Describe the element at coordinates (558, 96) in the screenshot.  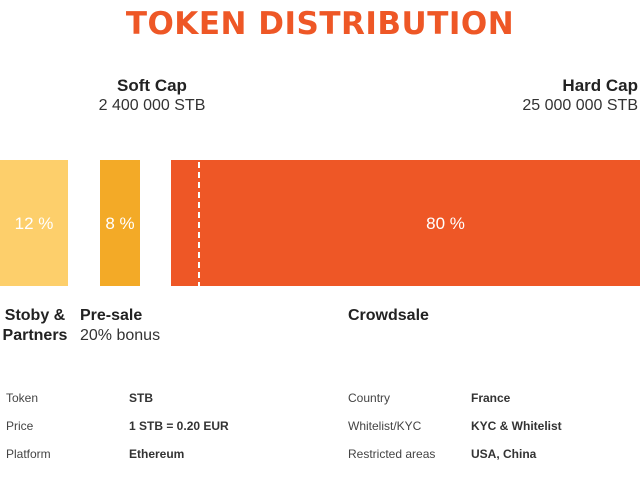
I see `hard-cap: Hard Cap 25 000 000 STB` at that location.